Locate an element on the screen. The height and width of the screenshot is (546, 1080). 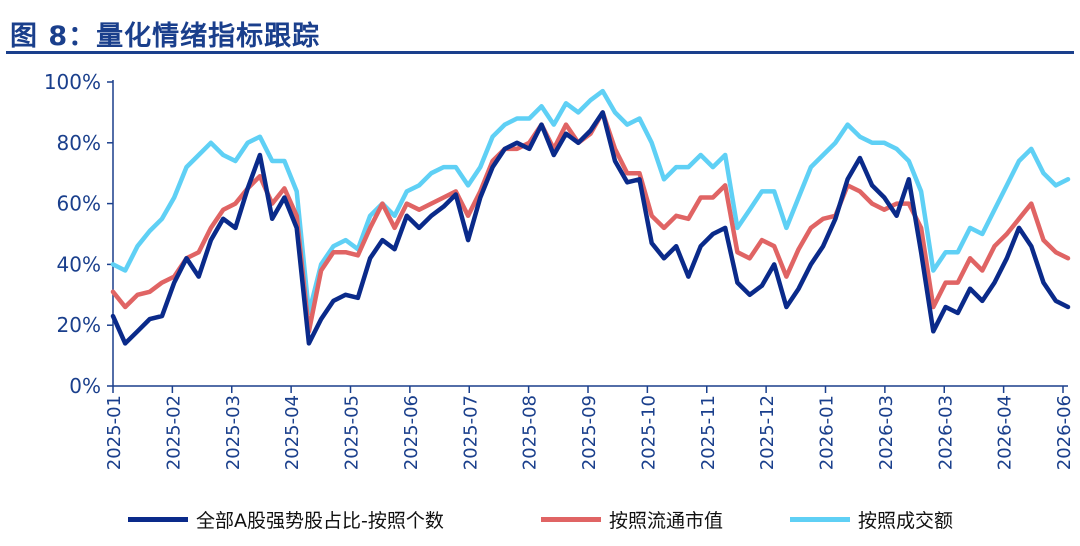
legend-item-turnover: 按照成交额 is located at coordinates (871, 519).